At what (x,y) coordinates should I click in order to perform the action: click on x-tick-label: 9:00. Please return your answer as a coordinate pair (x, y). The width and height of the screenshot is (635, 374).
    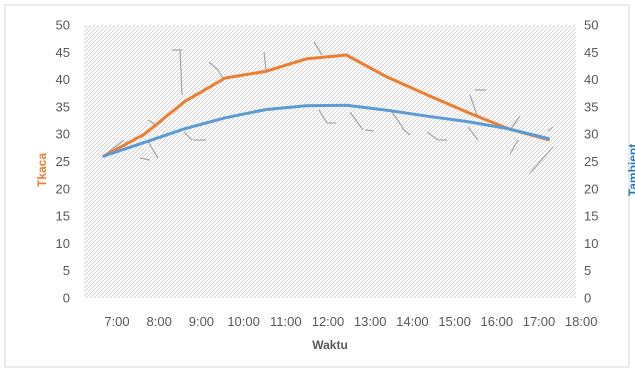
    Looking at the image, I should click on (201, 321).